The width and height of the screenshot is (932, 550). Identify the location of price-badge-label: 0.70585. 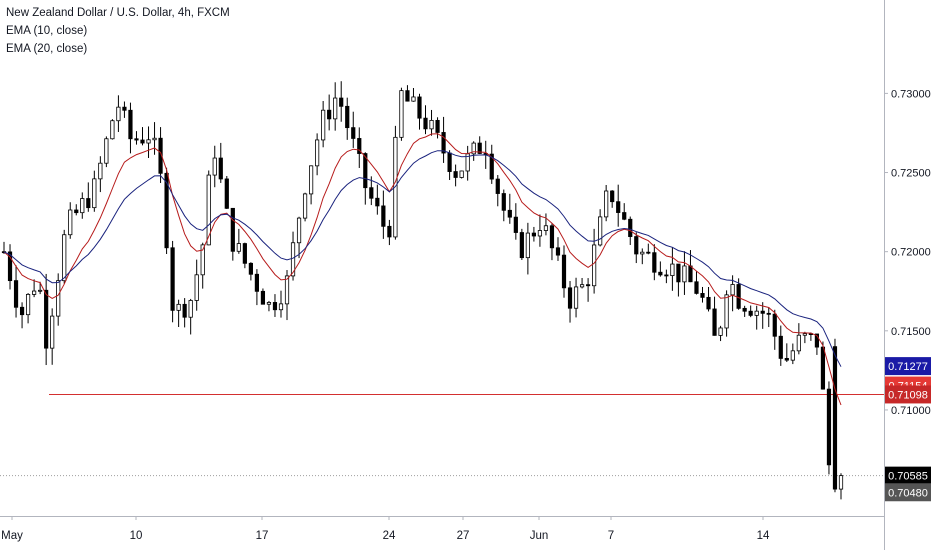
(908, 477).